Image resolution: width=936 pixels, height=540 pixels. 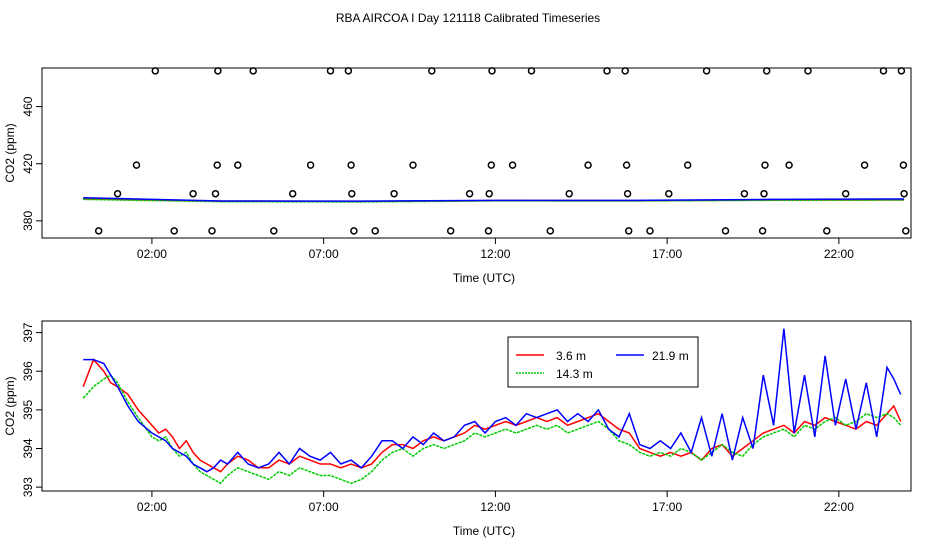 What do you see at coordinates (28, 410) in the screenshot?
I see `bottom-y-tick-label: 395` at bounding box center [28, 410].